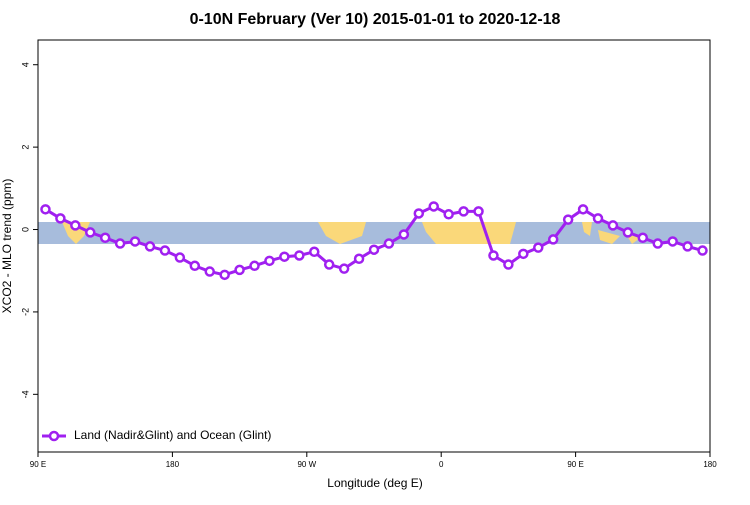  What do you see at coordinates (54, 436) in the screenshot?
I see `legend-marker` at bounding box center [54, 436].